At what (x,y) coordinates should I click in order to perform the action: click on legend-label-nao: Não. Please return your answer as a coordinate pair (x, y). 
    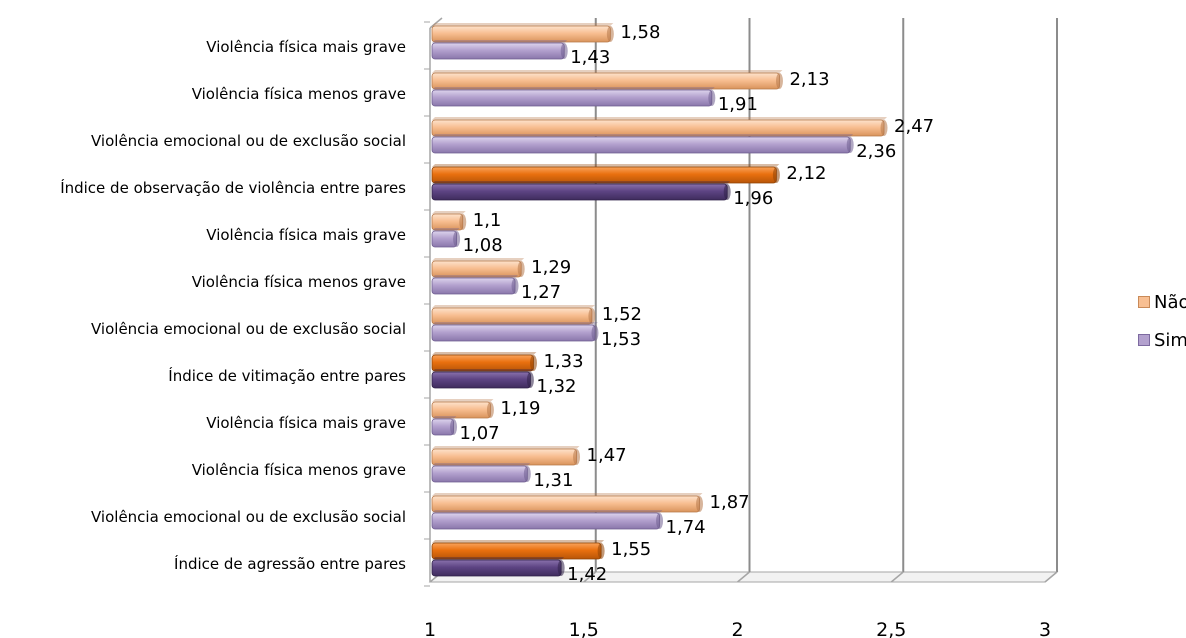
    Looking at the image, I should click on (1170, 302).